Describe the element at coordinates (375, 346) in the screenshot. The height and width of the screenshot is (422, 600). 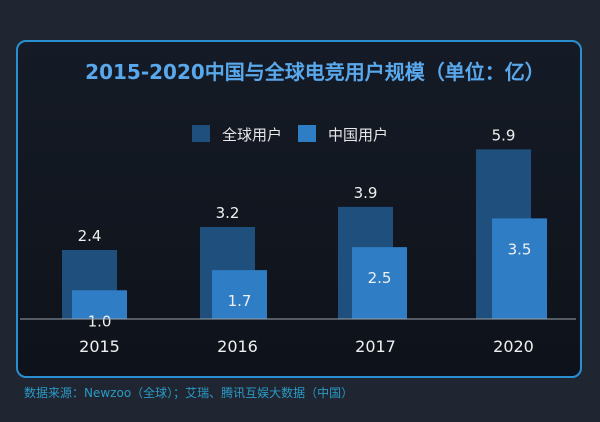
I see `x-tick-label: 2017` at that location.